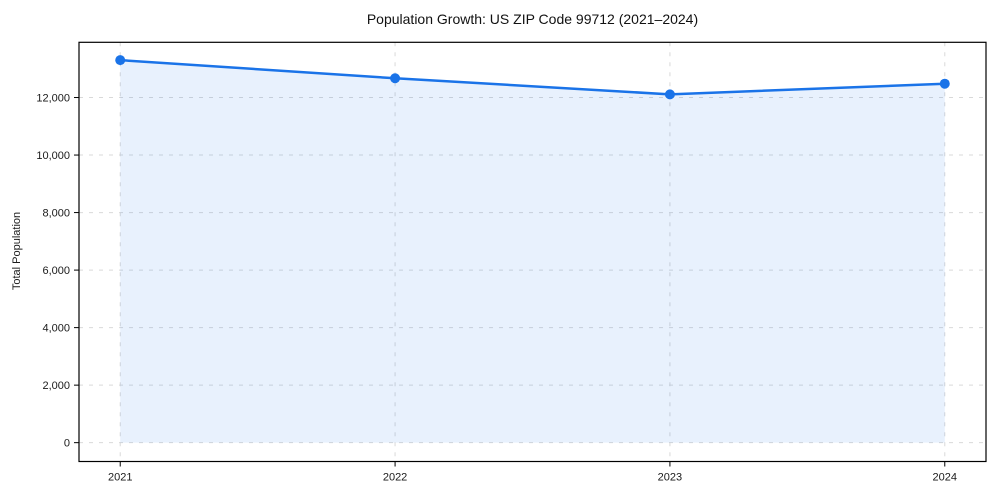  I want to click on x-tick-label: 2023, so click(670, 478).